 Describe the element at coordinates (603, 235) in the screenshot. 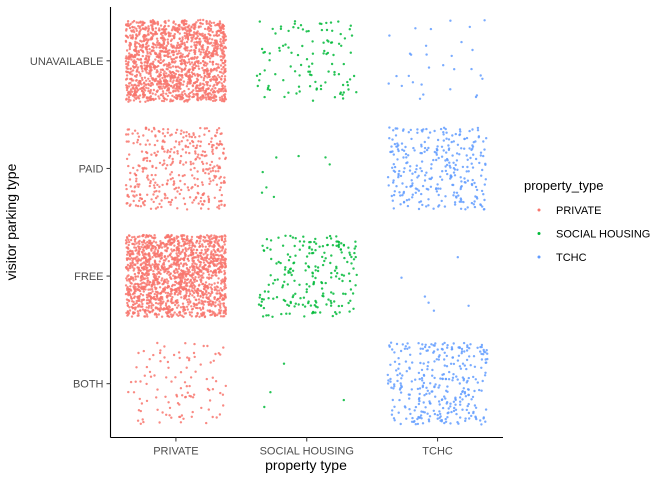

I see `legend-label: SOCIAL HOUSING` at that location.